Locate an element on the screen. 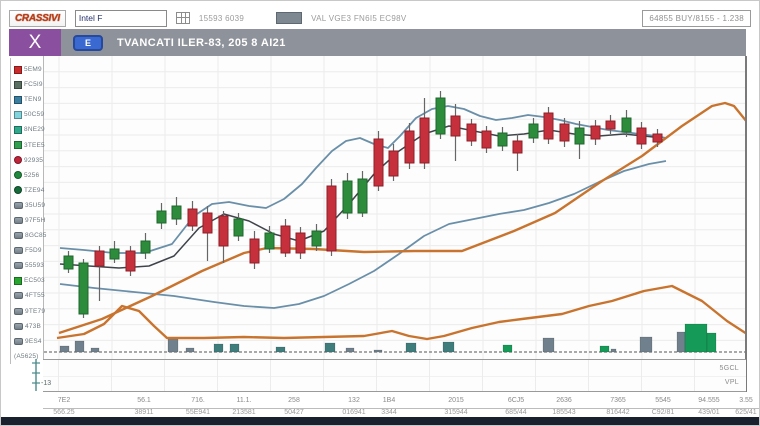 This screenshot has height=426, width=760. legend-label: 50C59 is located at coordinates (34, 115).